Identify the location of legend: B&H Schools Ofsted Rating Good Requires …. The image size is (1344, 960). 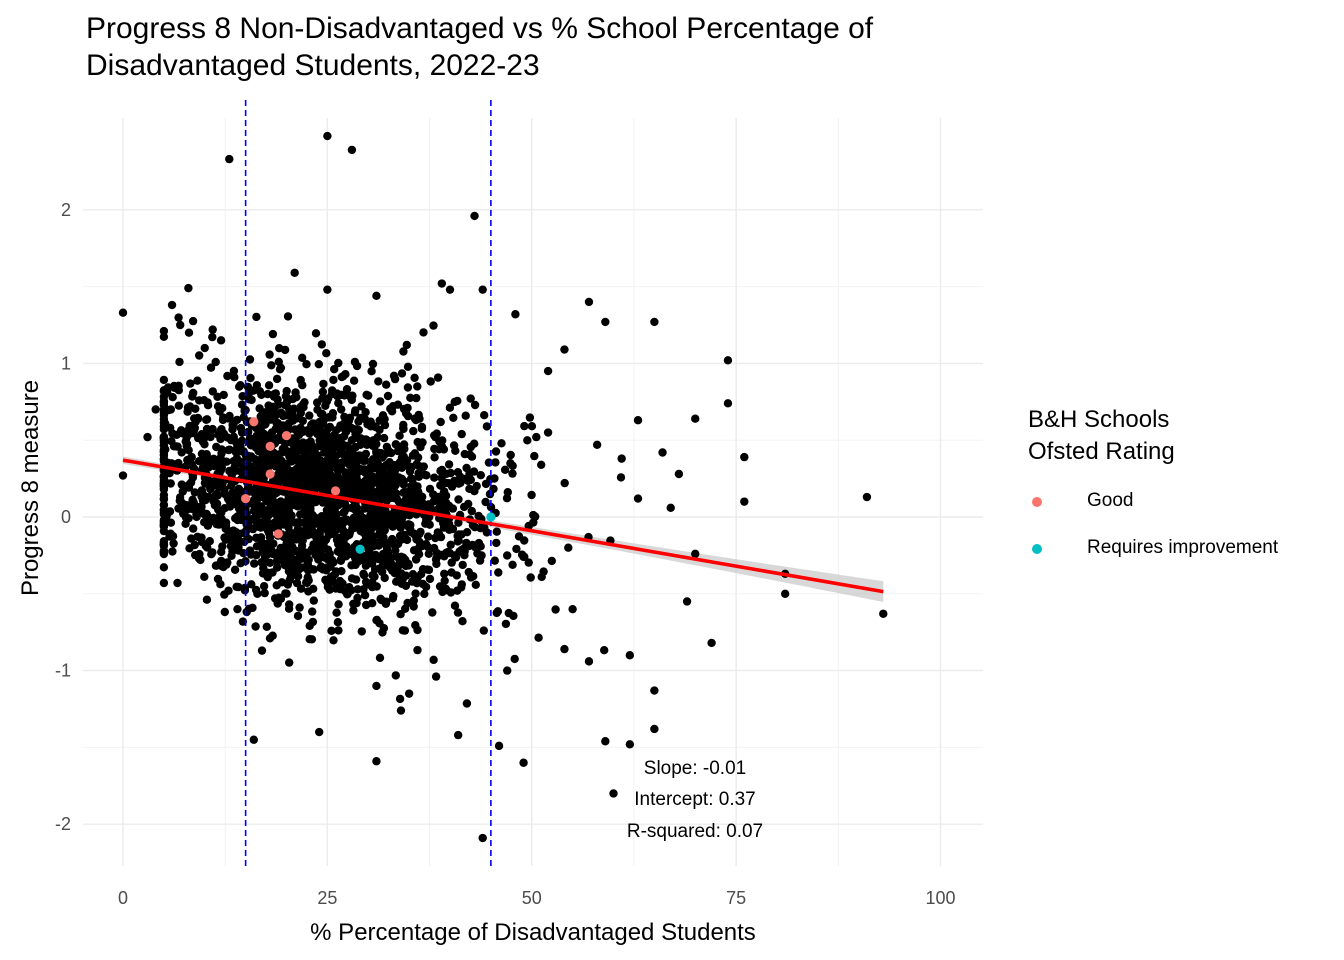
(1153, 481).